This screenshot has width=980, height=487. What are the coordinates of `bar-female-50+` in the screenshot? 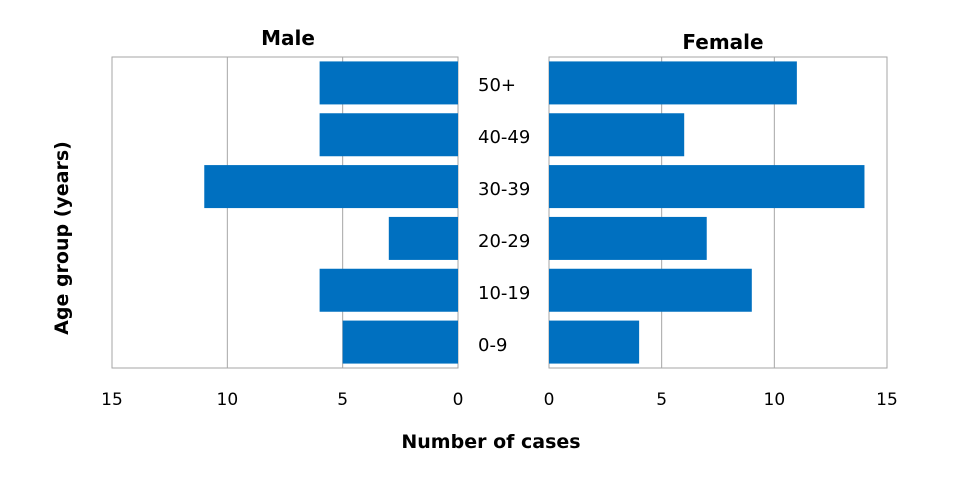 It's located at (673, 83).